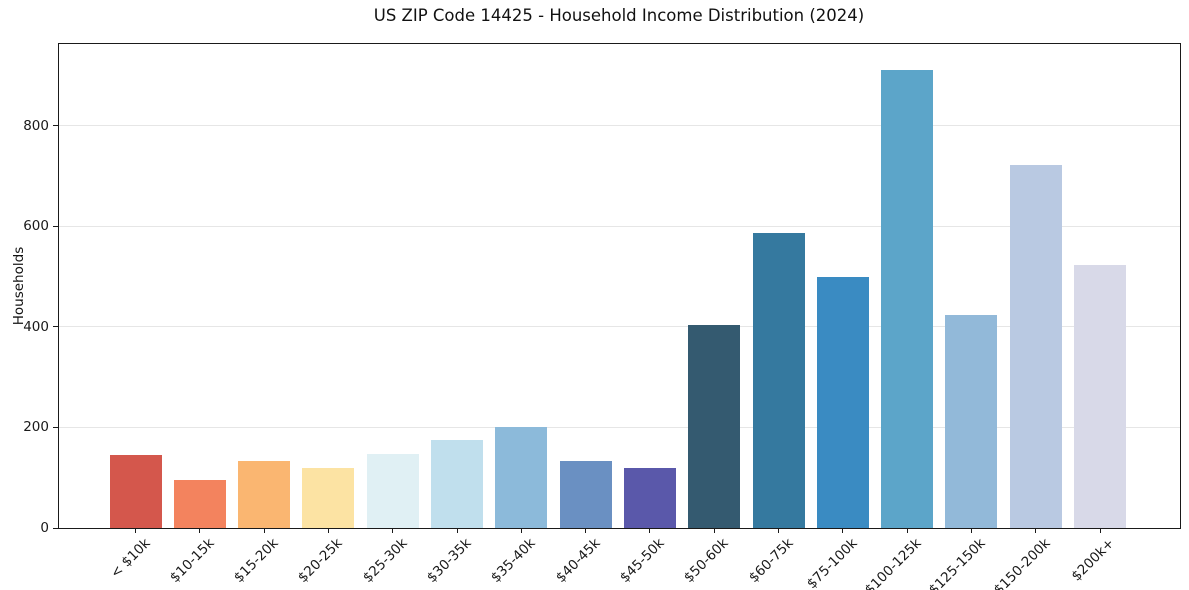  Describe the element at coordinates (44, 528) in the screenshot. I see `y-tick-label: 0` at that location.